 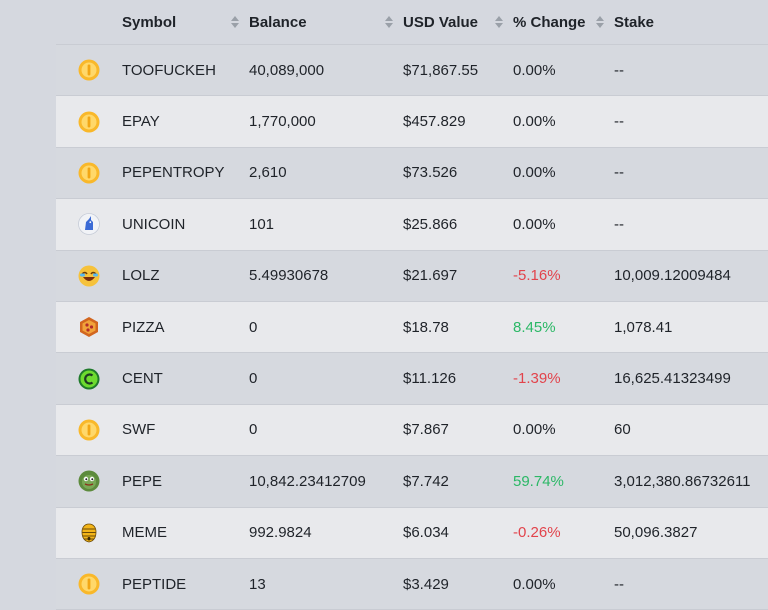 I want to click on token-balance: 1,770,000, so click(x=282, y=122).